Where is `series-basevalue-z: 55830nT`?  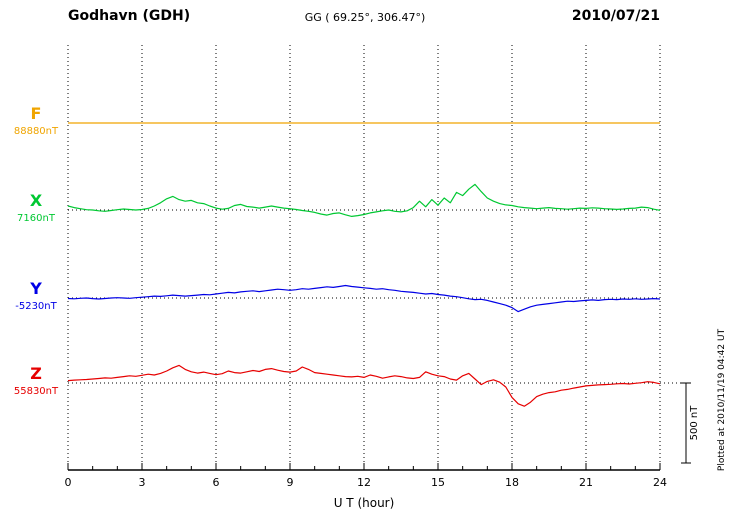 series-basevalue-z: 55830nT is located at coordinates (36, 391).